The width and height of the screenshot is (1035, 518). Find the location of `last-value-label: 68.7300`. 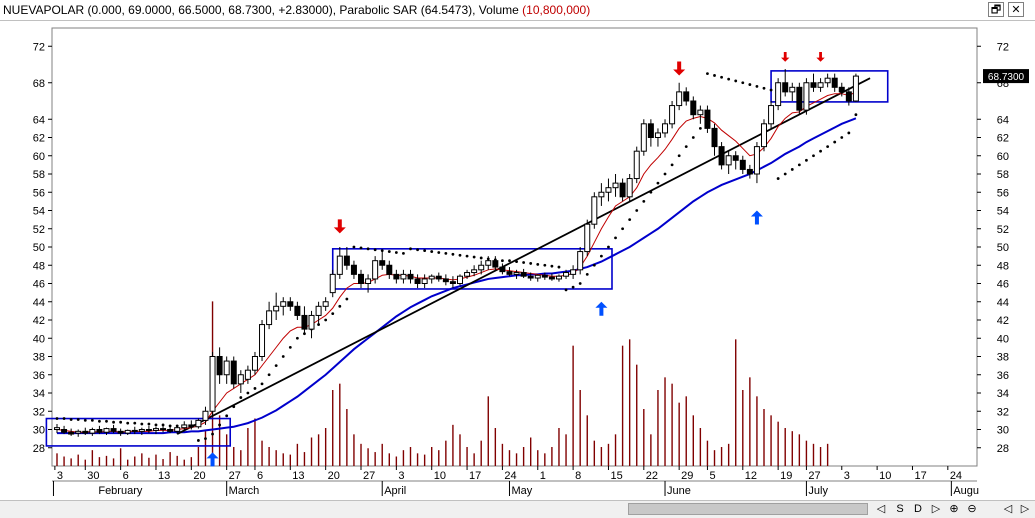

last-value-label: 68.7300 is located at coordinates (1006, 77).